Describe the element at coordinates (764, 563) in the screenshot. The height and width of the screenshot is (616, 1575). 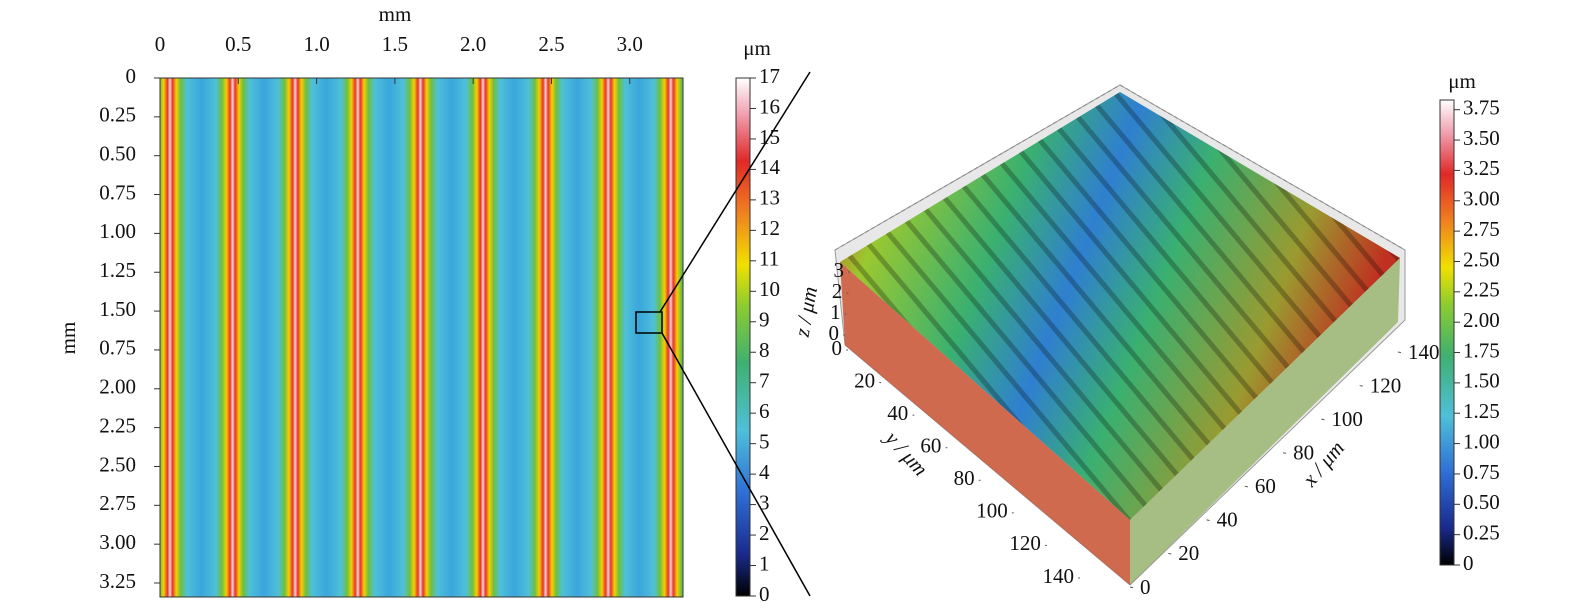
I see `colorbar-tick-label: 1` at that location.